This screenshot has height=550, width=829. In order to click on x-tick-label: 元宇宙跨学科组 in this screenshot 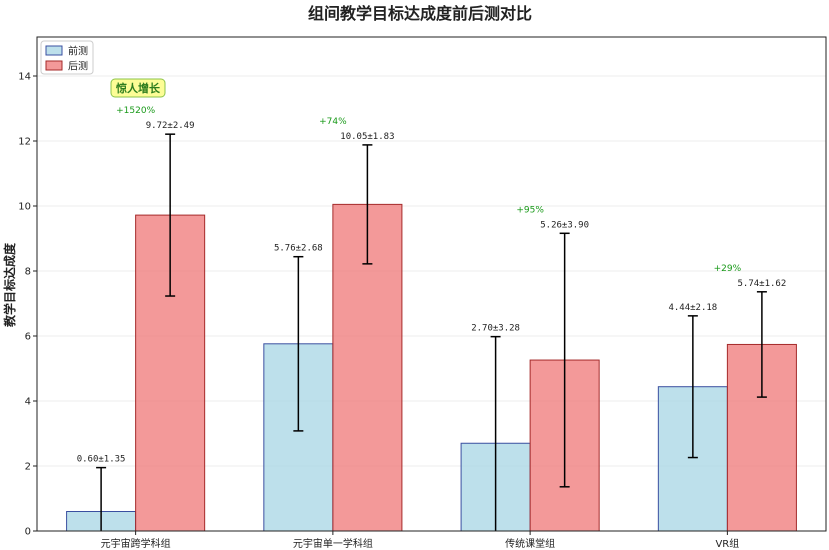, I will do `click(136, 543)`.